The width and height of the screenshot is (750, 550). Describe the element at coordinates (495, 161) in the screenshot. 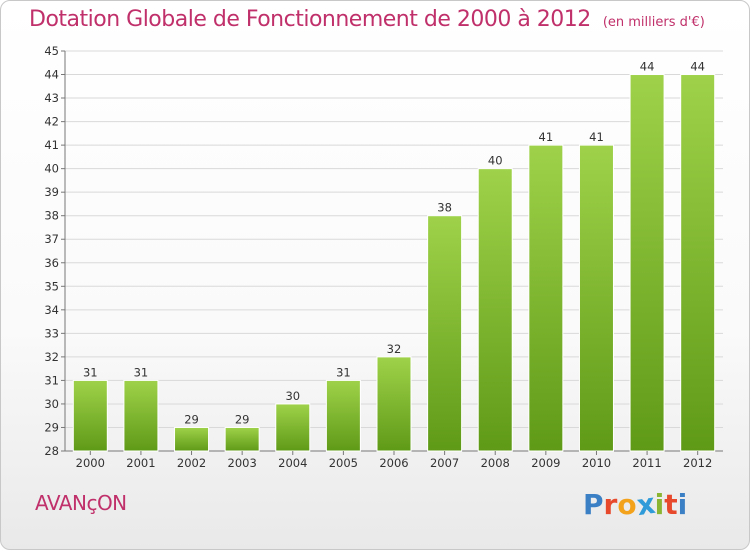

I see `bar-value-label: 40` at that location.